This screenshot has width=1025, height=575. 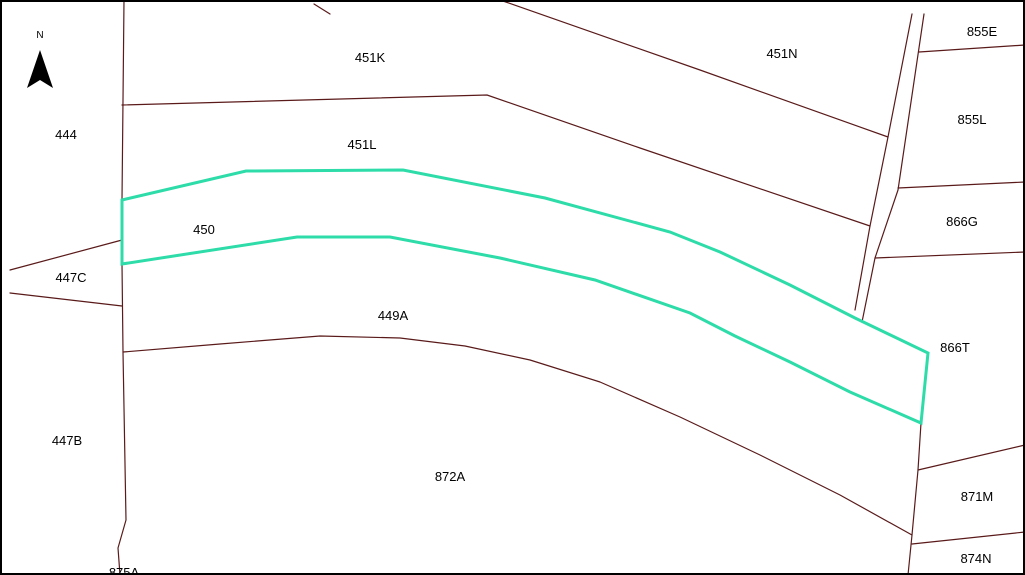 I want to click on parcel-label-444: 444, so click(x=66, y=134).